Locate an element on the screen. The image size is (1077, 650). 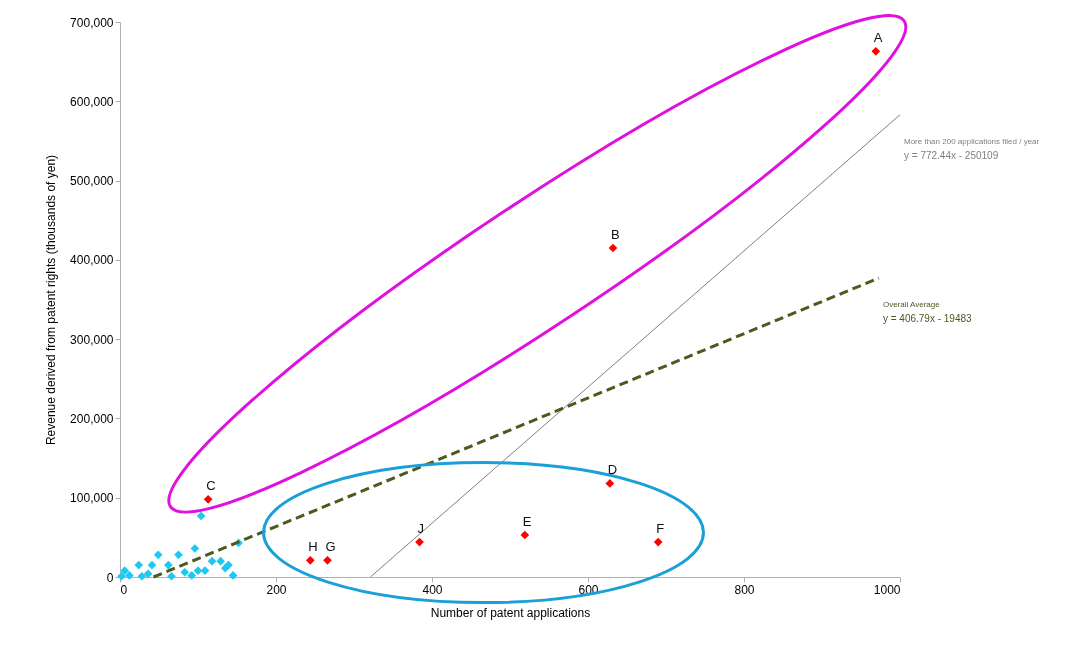
annotation: C is located at coordinates (211, 486).